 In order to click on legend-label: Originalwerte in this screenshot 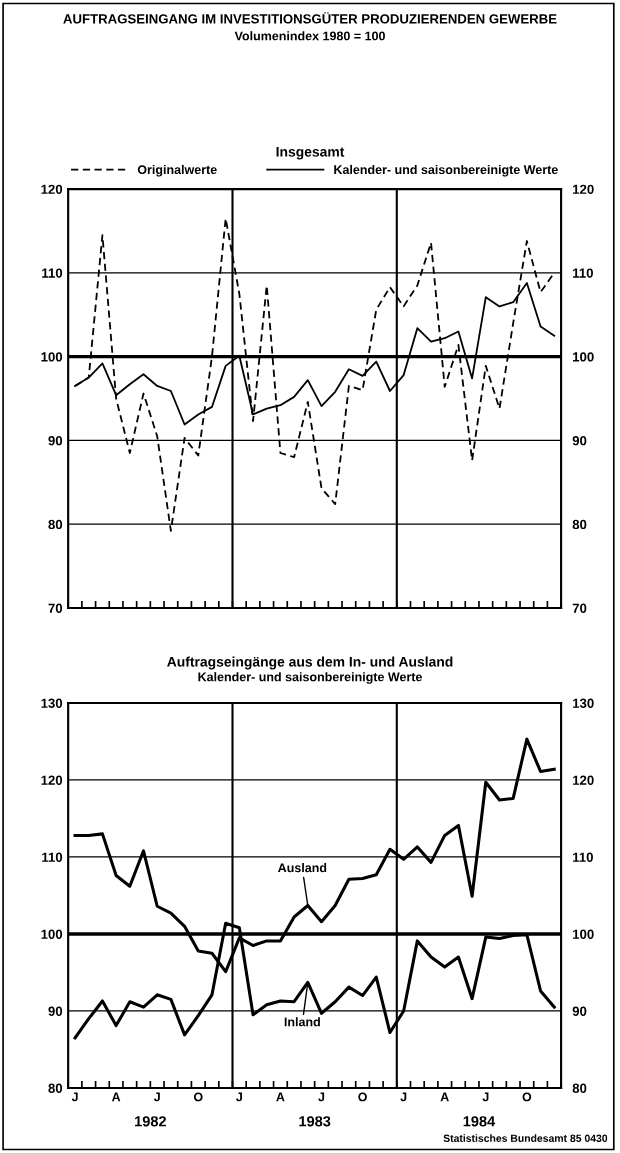, I will do `click(177, 170)`.